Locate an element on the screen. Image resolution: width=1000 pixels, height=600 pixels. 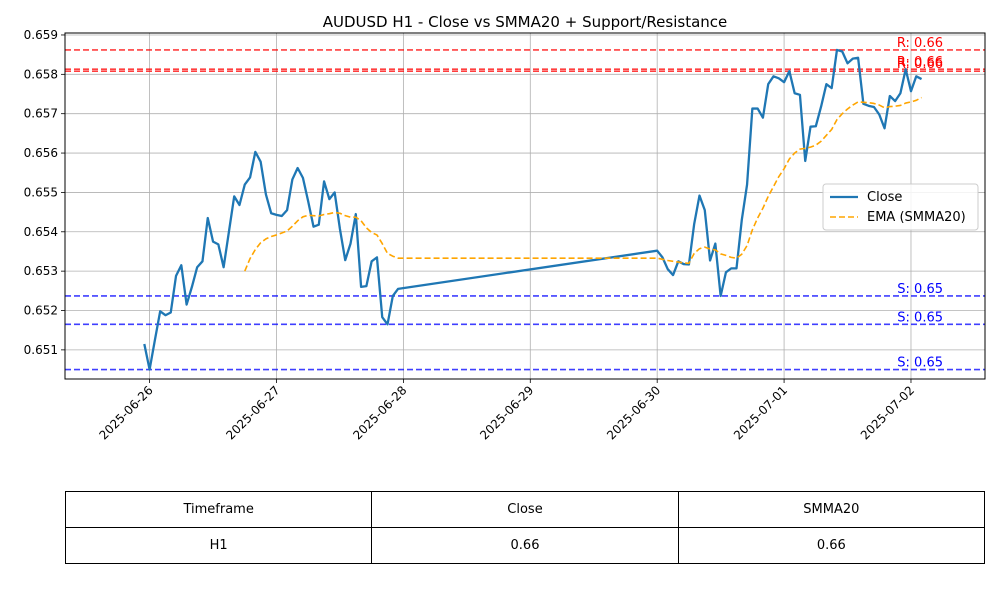
y-tick-label: 0.657 is located at coordinates (41, 114).